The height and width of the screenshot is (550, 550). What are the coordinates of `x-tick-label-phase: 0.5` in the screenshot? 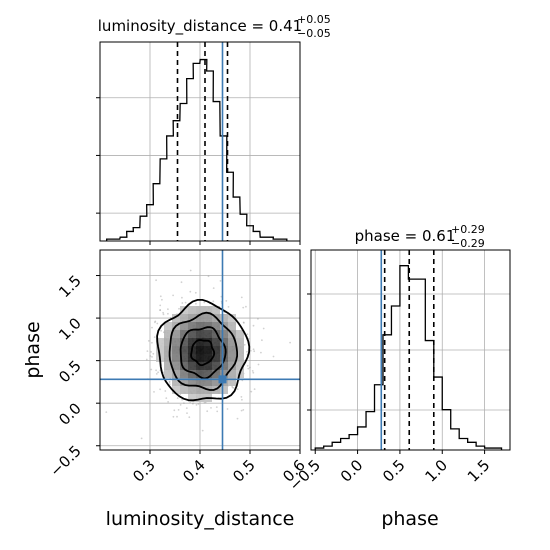 It's located at (394, 471).